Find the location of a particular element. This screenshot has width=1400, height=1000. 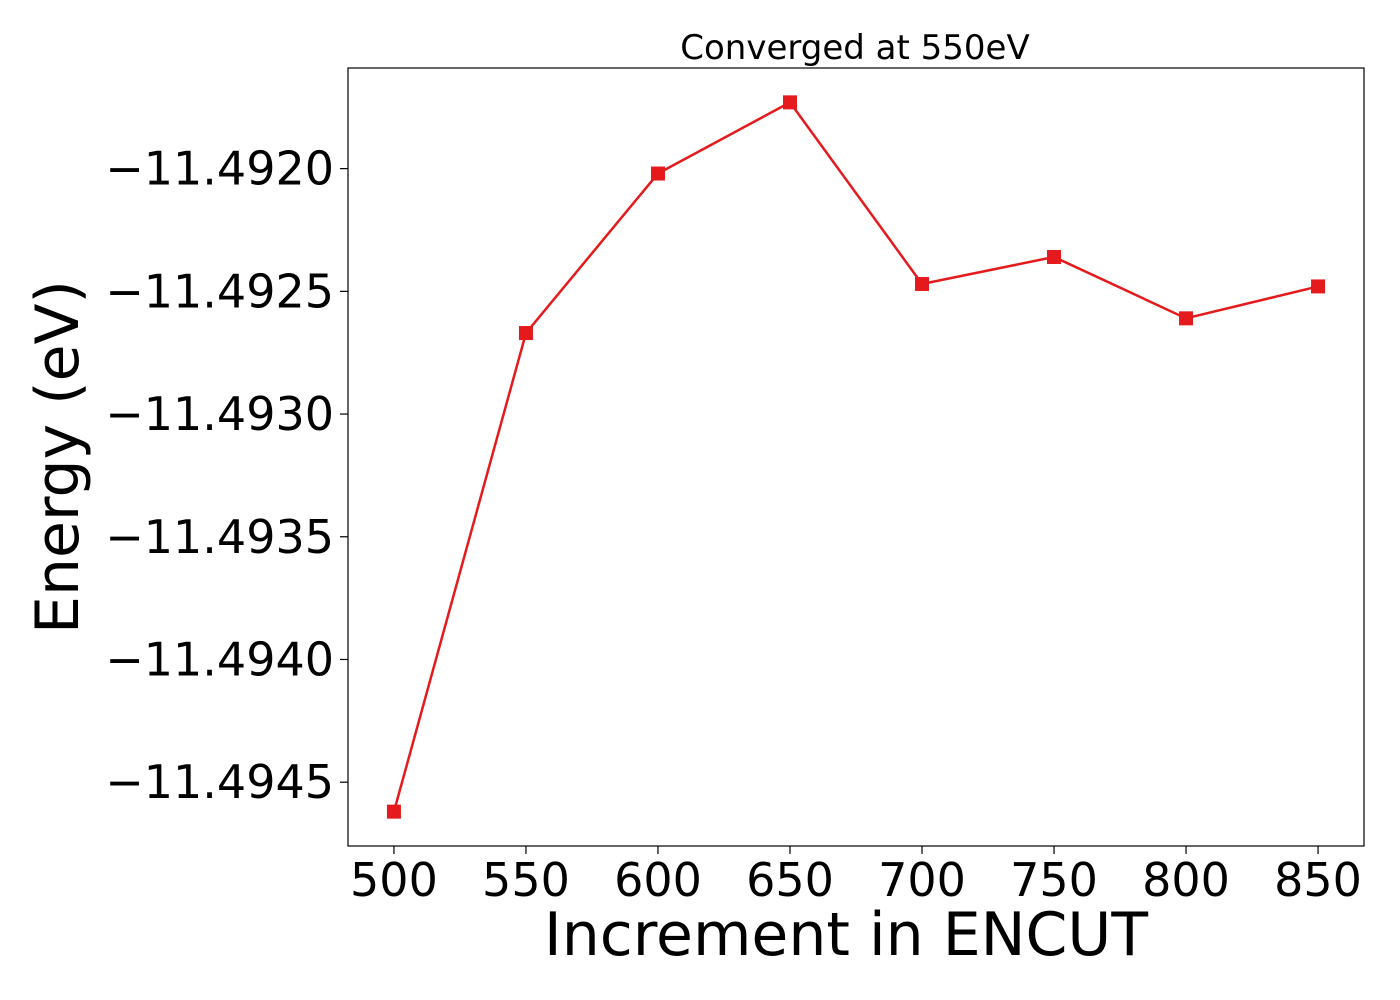

x-axis-ticks: 500 550 600 650 700 750 800 850 is located at coordinates (856, 876).